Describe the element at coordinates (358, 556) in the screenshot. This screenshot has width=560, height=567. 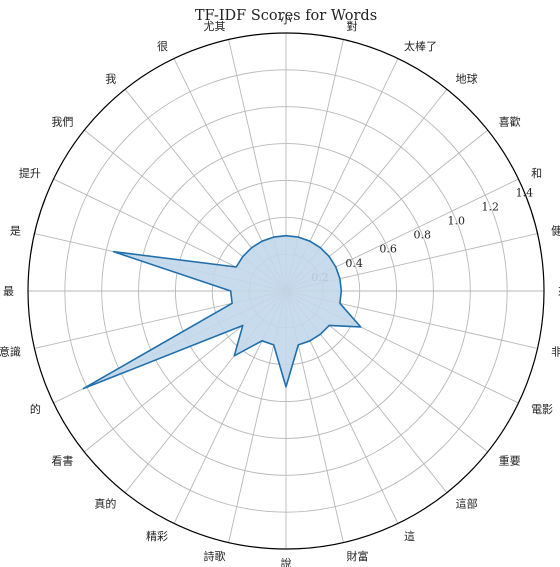
I see `category-label: 財富` at that location.